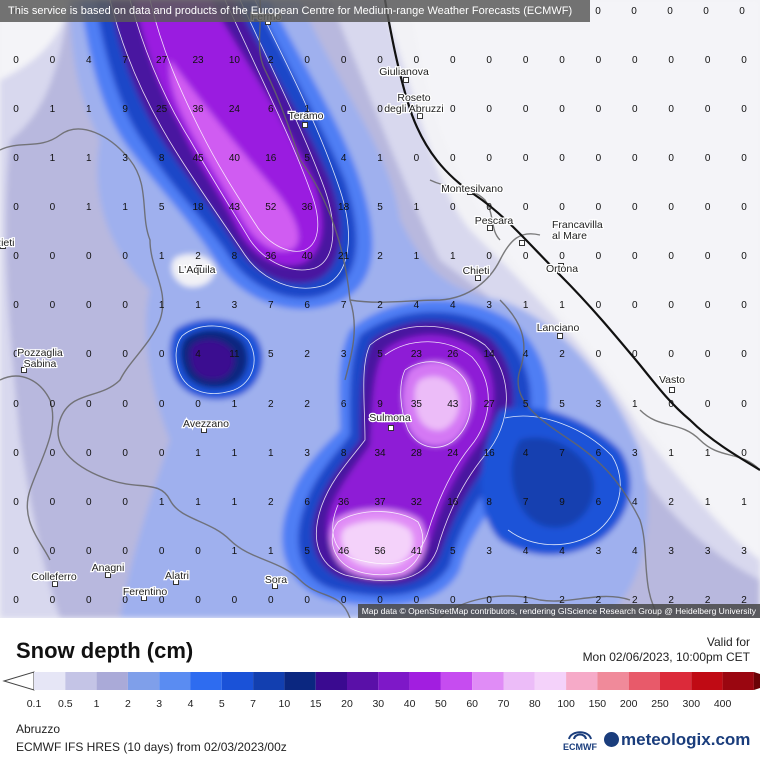 The image size is (760, 760). What do you see at coordinates (490, 354) in the screenshot?
I see `grid-value: 14` at bounding box center [490, 354].